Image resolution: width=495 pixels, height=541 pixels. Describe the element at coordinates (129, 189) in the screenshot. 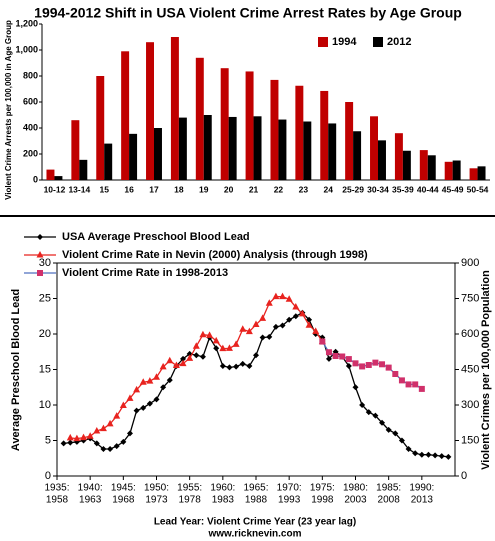

I see `x-tick-label: 16` at that location.